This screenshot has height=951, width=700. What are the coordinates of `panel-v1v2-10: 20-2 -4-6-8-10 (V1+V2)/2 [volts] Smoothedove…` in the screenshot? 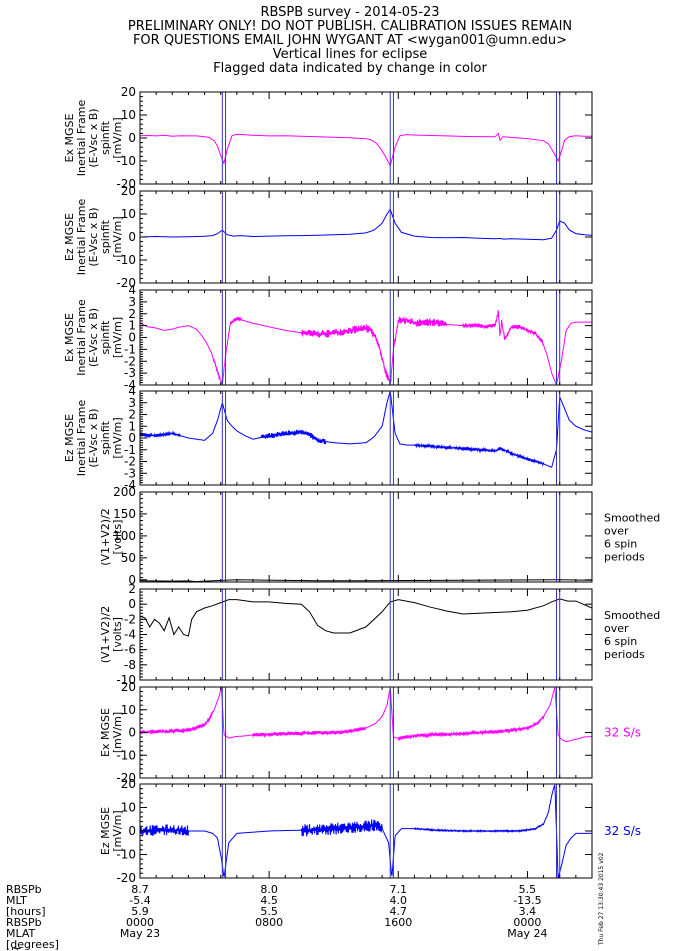 It's located at (379, 634).